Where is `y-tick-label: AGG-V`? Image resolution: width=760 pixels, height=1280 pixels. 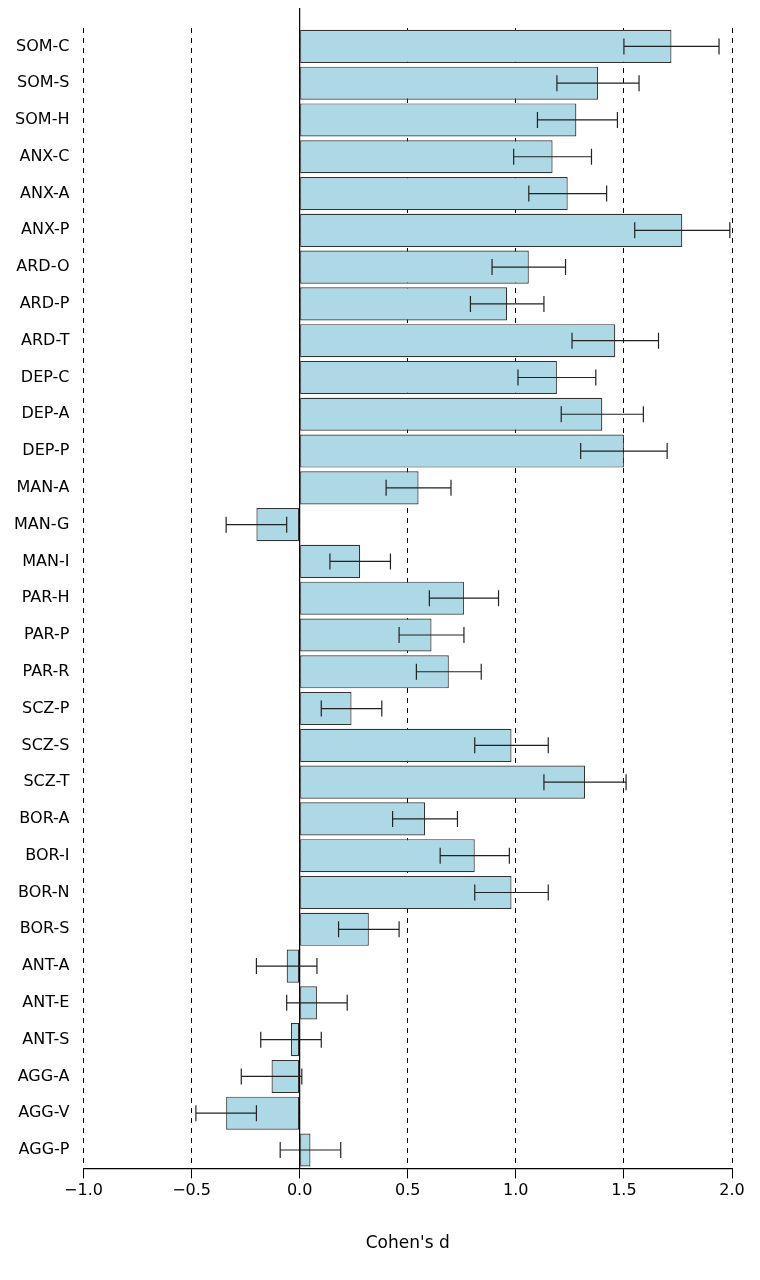
y-tick-label: AGG-V is located at coordinates (44, 1112).